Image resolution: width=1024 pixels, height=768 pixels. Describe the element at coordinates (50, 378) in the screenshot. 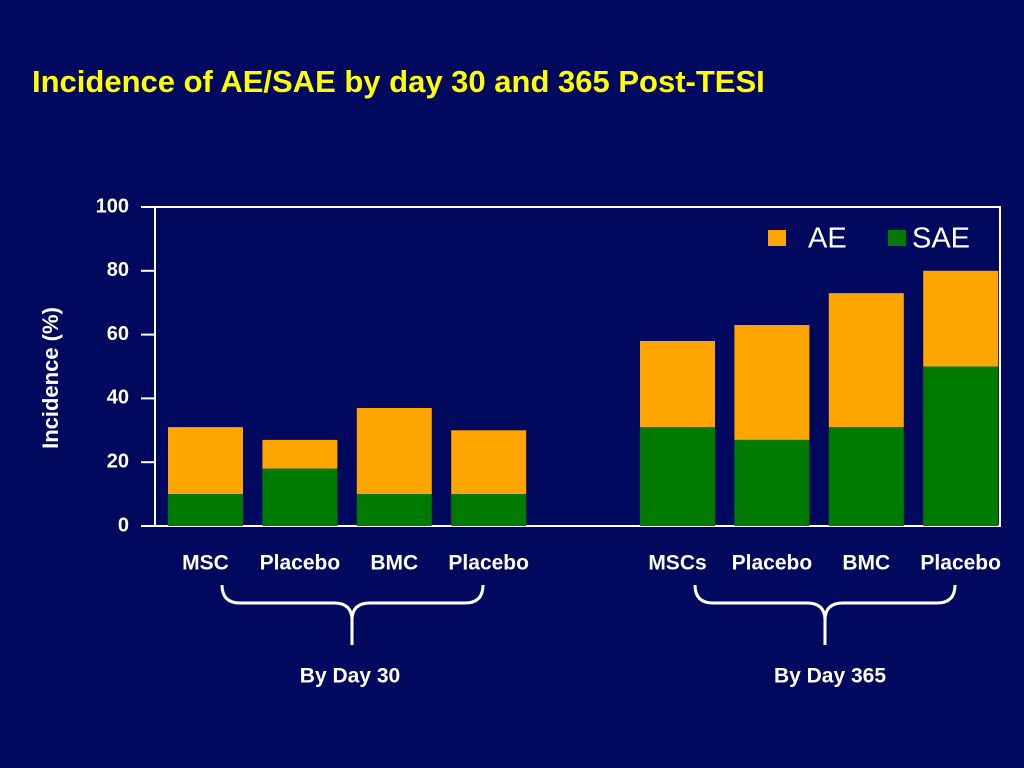

I see `y-axis-label: Incidence (%)` at that location.